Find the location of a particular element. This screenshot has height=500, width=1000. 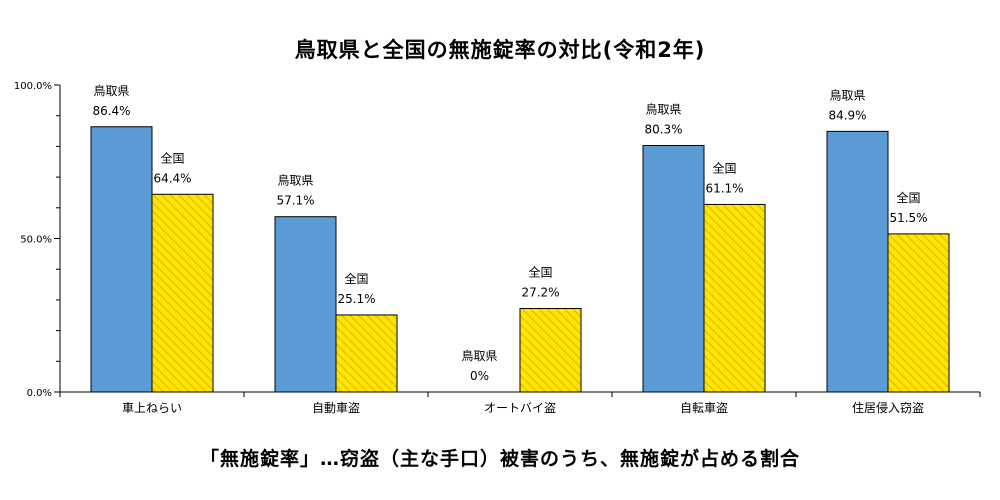

y-tick-label: 0.0% is located at coordinates (39, 393).